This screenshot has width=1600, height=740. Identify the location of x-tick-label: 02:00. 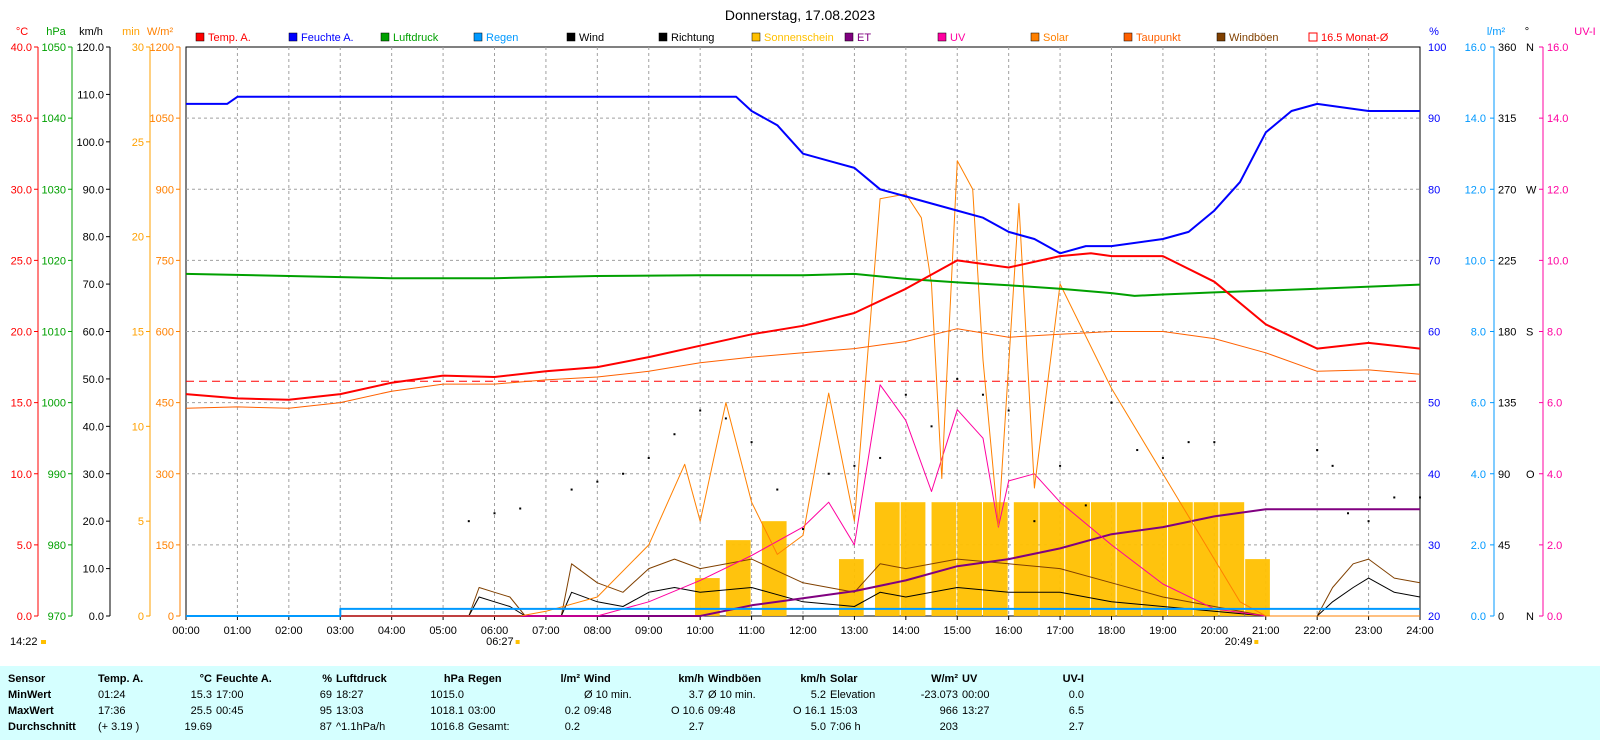
(289, 631).